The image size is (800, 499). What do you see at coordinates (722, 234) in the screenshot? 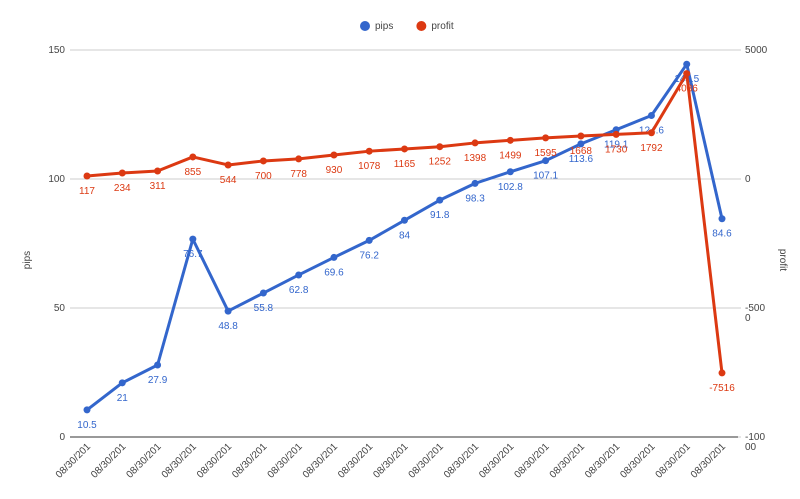
I see `data-label: 84.6` at bounding box center [722, 234].